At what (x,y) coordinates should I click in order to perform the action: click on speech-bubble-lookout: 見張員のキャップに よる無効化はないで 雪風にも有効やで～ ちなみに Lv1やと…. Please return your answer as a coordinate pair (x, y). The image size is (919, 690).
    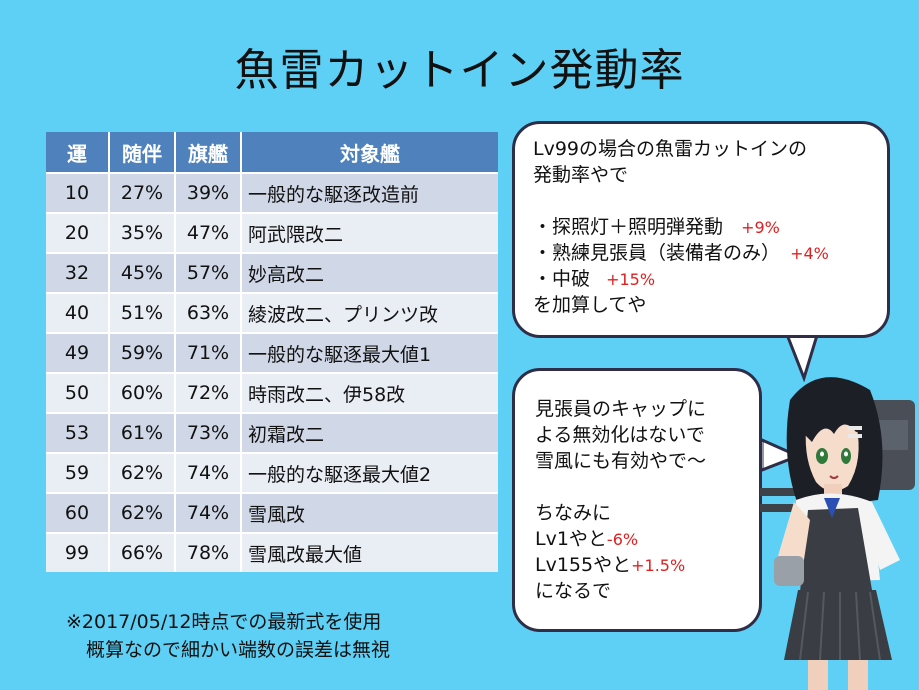
    Looking at the image, I should click on (637, 500).